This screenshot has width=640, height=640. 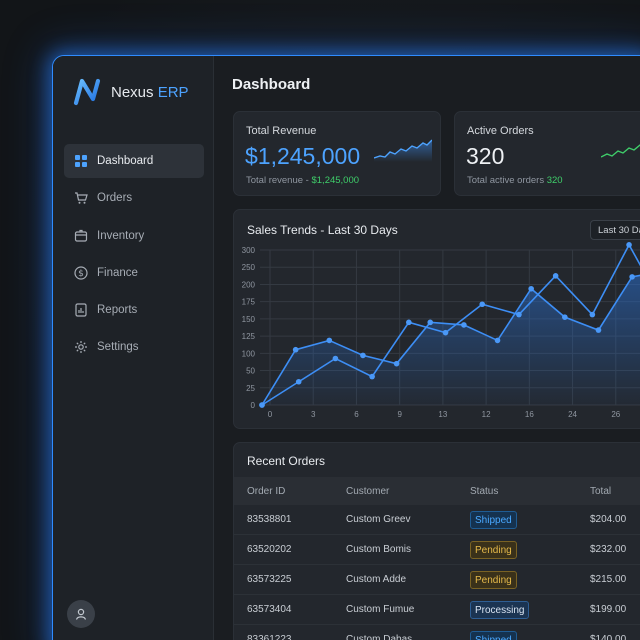 I want to click on sidebar-item-label: Dashboard, so click(x=125, y=161).